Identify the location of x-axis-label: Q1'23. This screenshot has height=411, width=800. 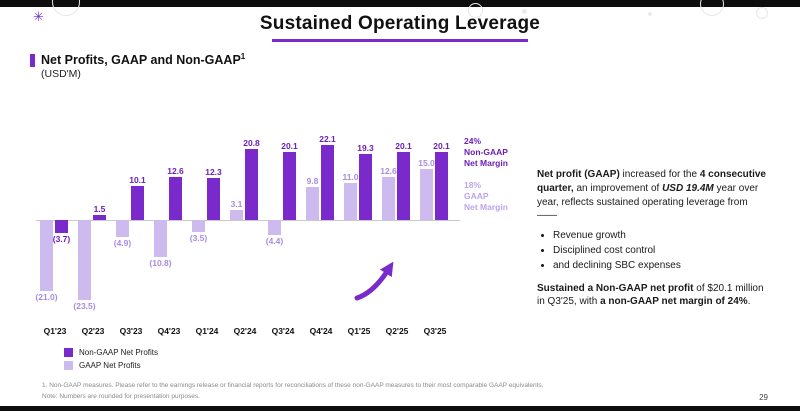
(55, 331).